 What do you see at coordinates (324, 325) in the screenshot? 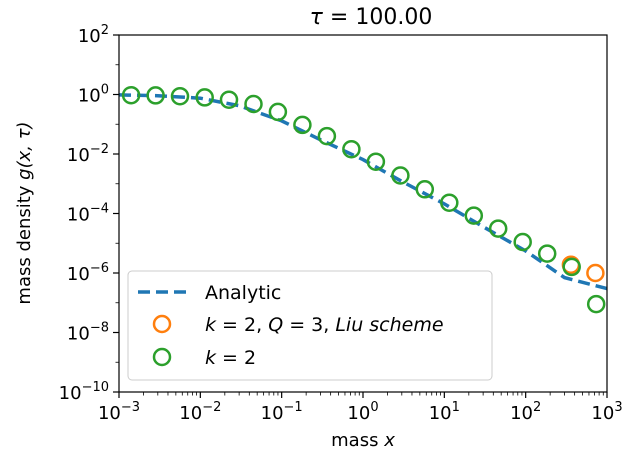
I see `legend-liu-label: k = 2, Q = 3, Liu scheme` at bounding box center [324, 325].